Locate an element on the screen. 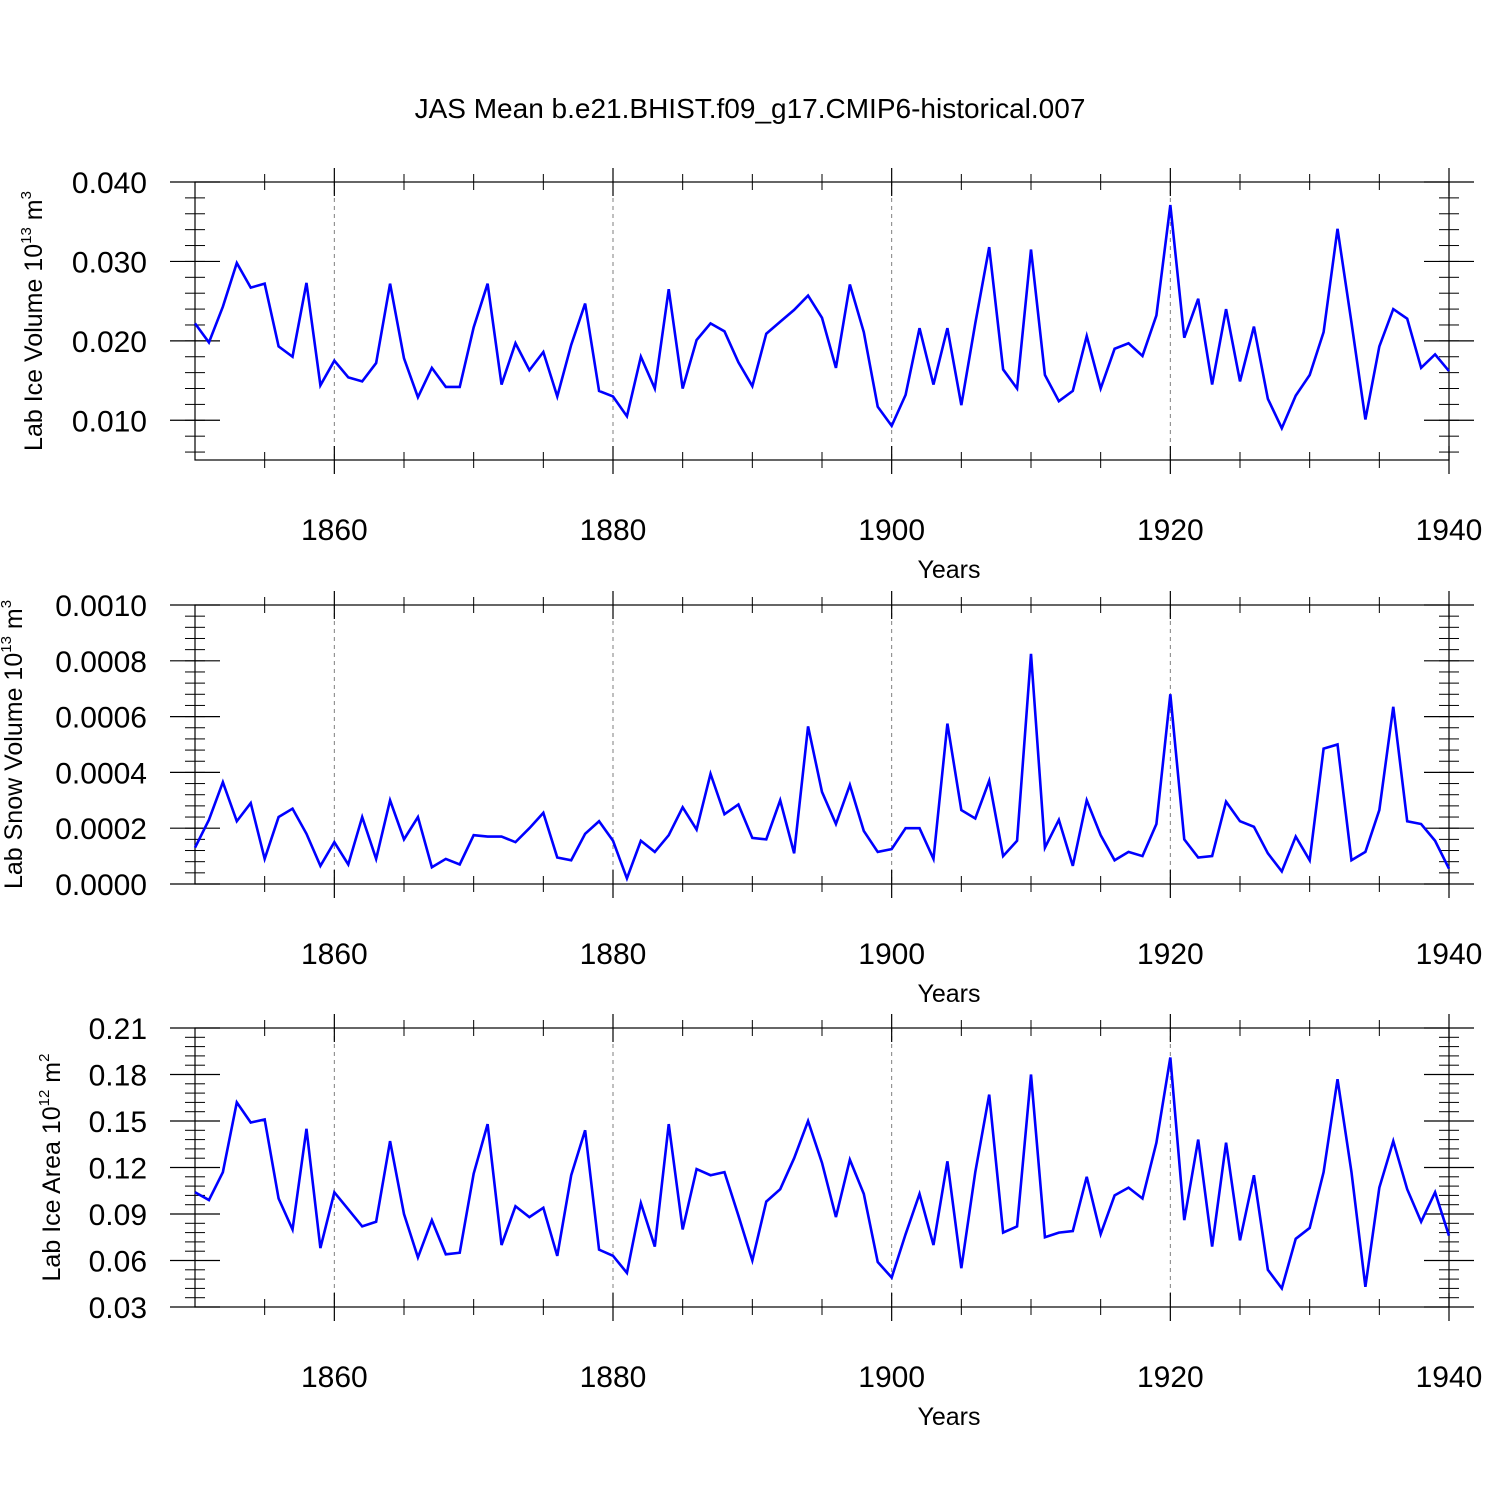  y-axis-title-unit-exponent: 2 is located at coordinates (44, 1058).